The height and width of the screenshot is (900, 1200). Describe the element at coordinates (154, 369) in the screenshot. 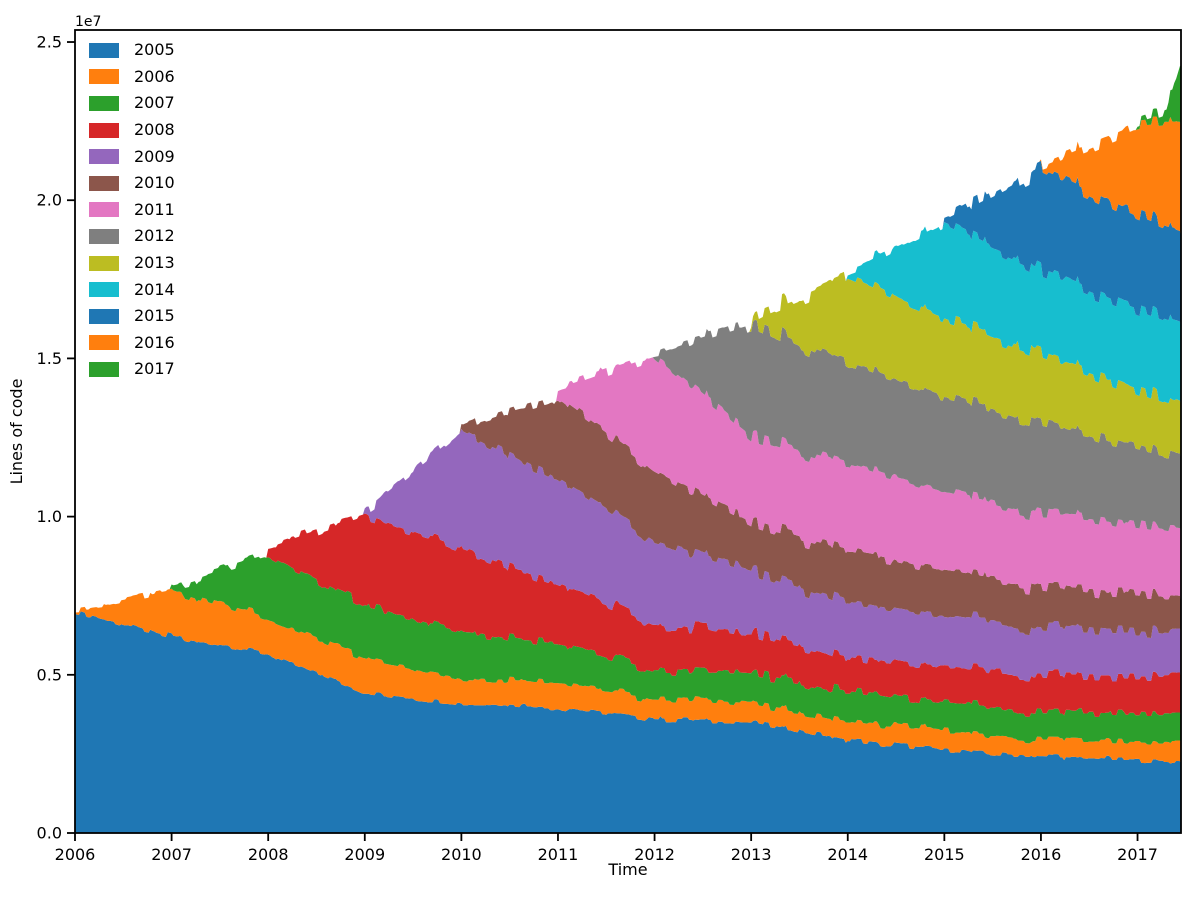

I see `legend-label-2017: 2017` at that location.